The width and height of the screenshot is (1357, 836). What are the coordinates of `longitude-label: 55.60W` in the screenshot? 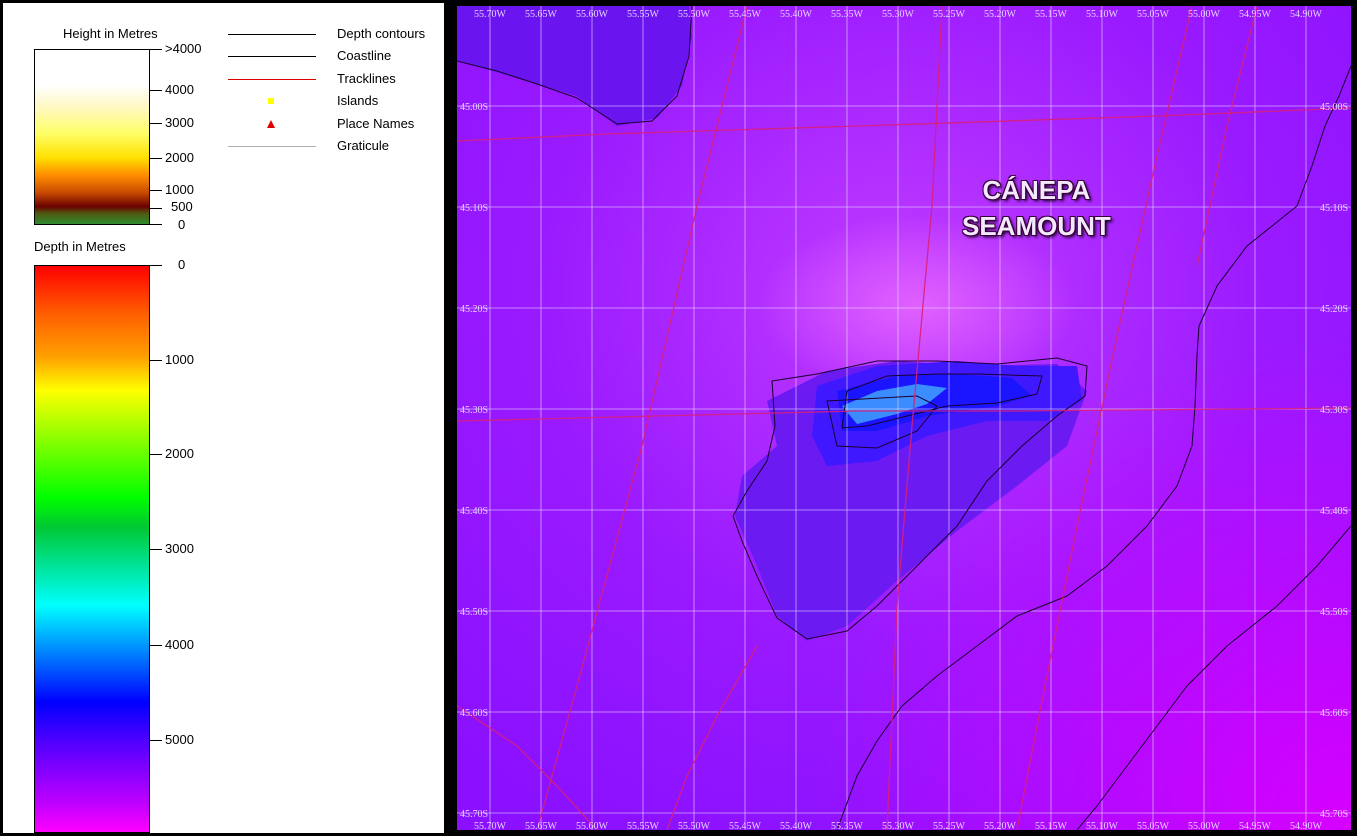 It's located at (592, 825).